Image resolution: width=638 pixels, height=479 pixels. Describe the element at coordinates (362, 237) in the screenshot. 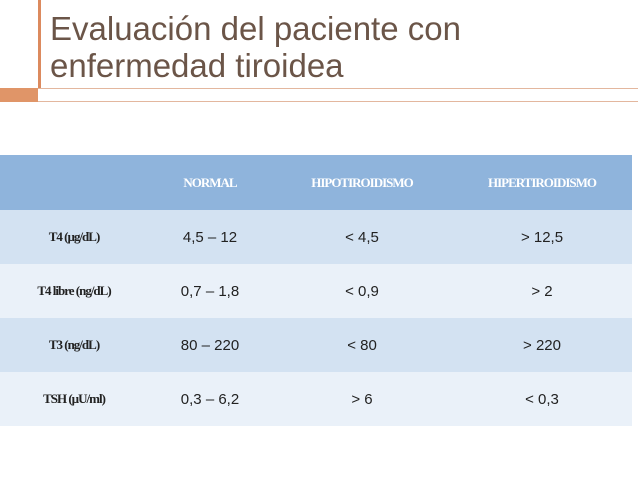

I see `cell-hipo: < 4,5` at that location.